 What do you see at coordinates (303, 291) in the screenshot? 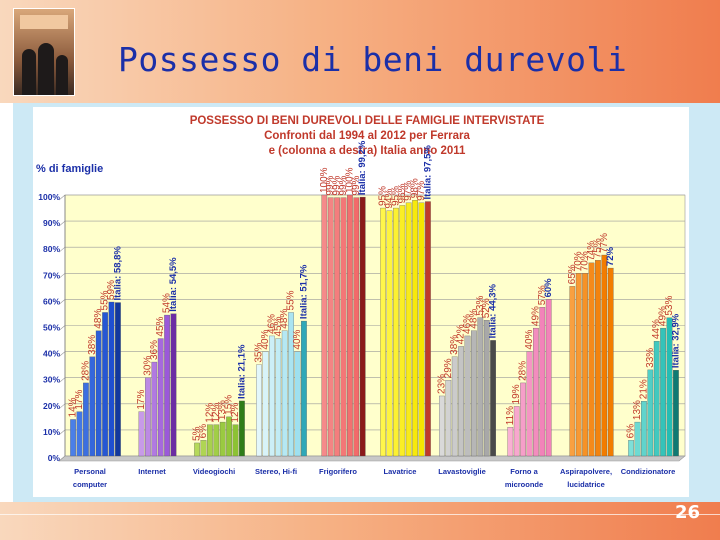
I see `data-label-italia: Italia: 51,7%` at bounding box center [303, 291].